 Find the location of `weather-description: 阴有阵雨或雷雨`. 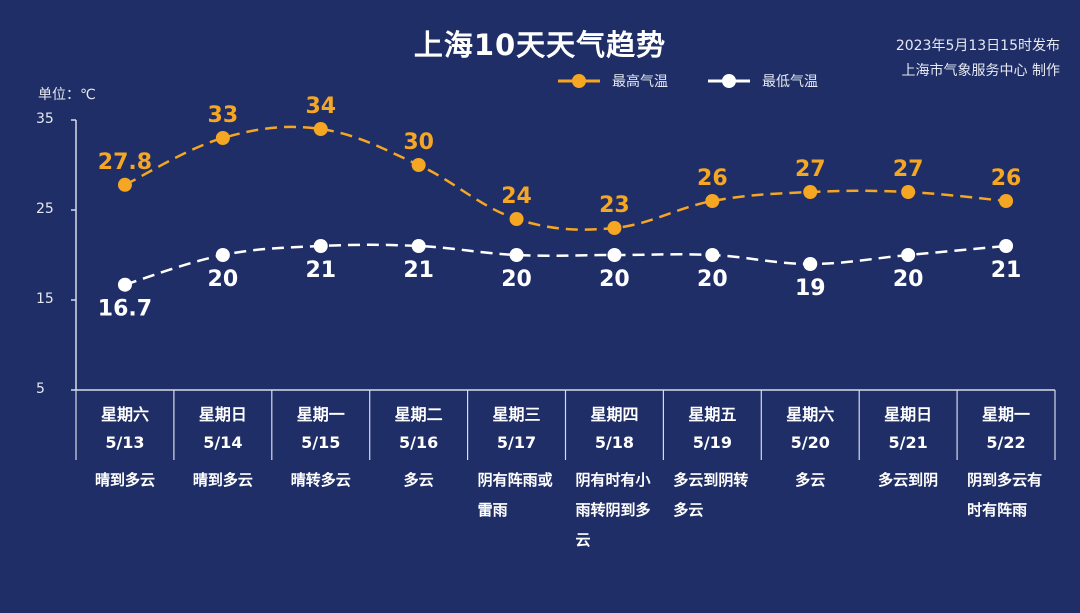

weather-description: 阴有阵雨或雷雨 is located at coordinates (515, 495).